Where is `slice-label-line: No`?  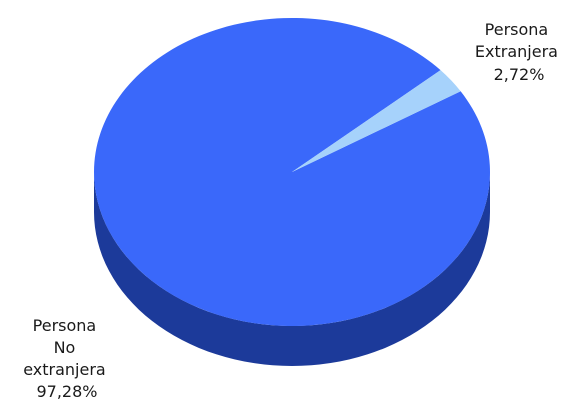
slice-label-line: No is located at coordinates (65, 347).